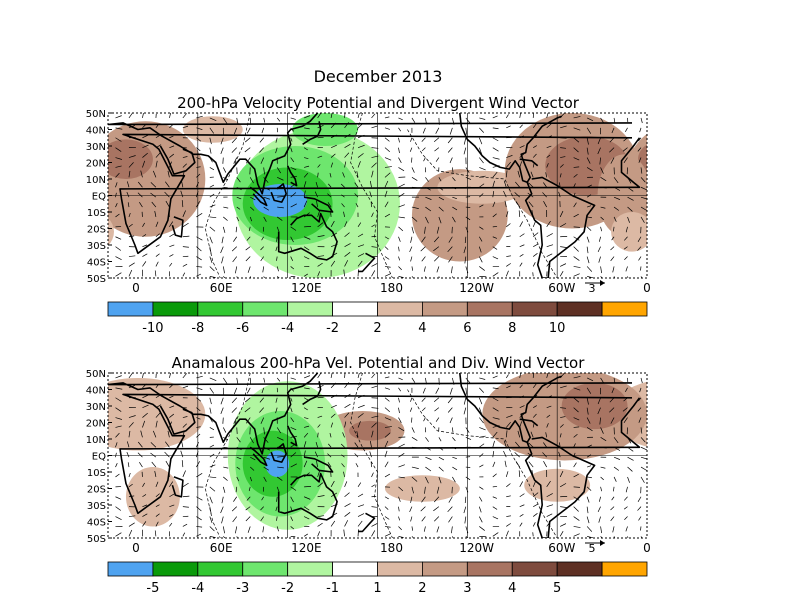 The height and width of the screenshot is (600, 800). I want to click on reference-vector-label: 5, so click(592, 548).